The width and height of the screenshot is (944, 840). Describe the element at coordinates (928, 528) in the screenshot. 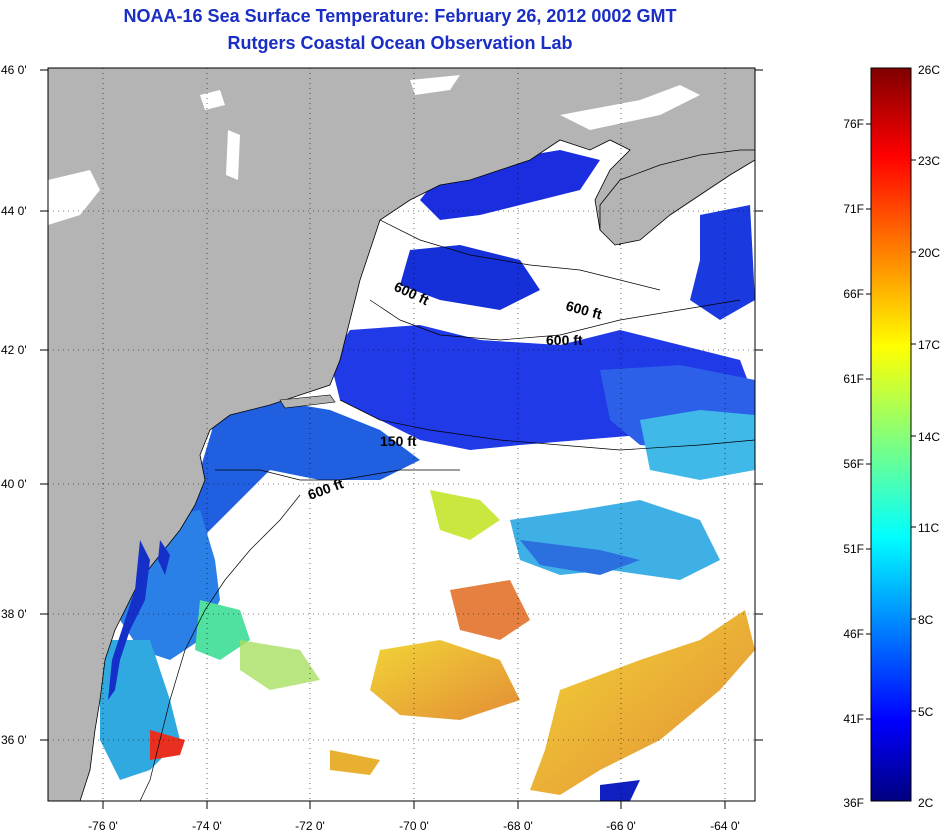

I see `colorbar-celsius-label: 11C` at that location.